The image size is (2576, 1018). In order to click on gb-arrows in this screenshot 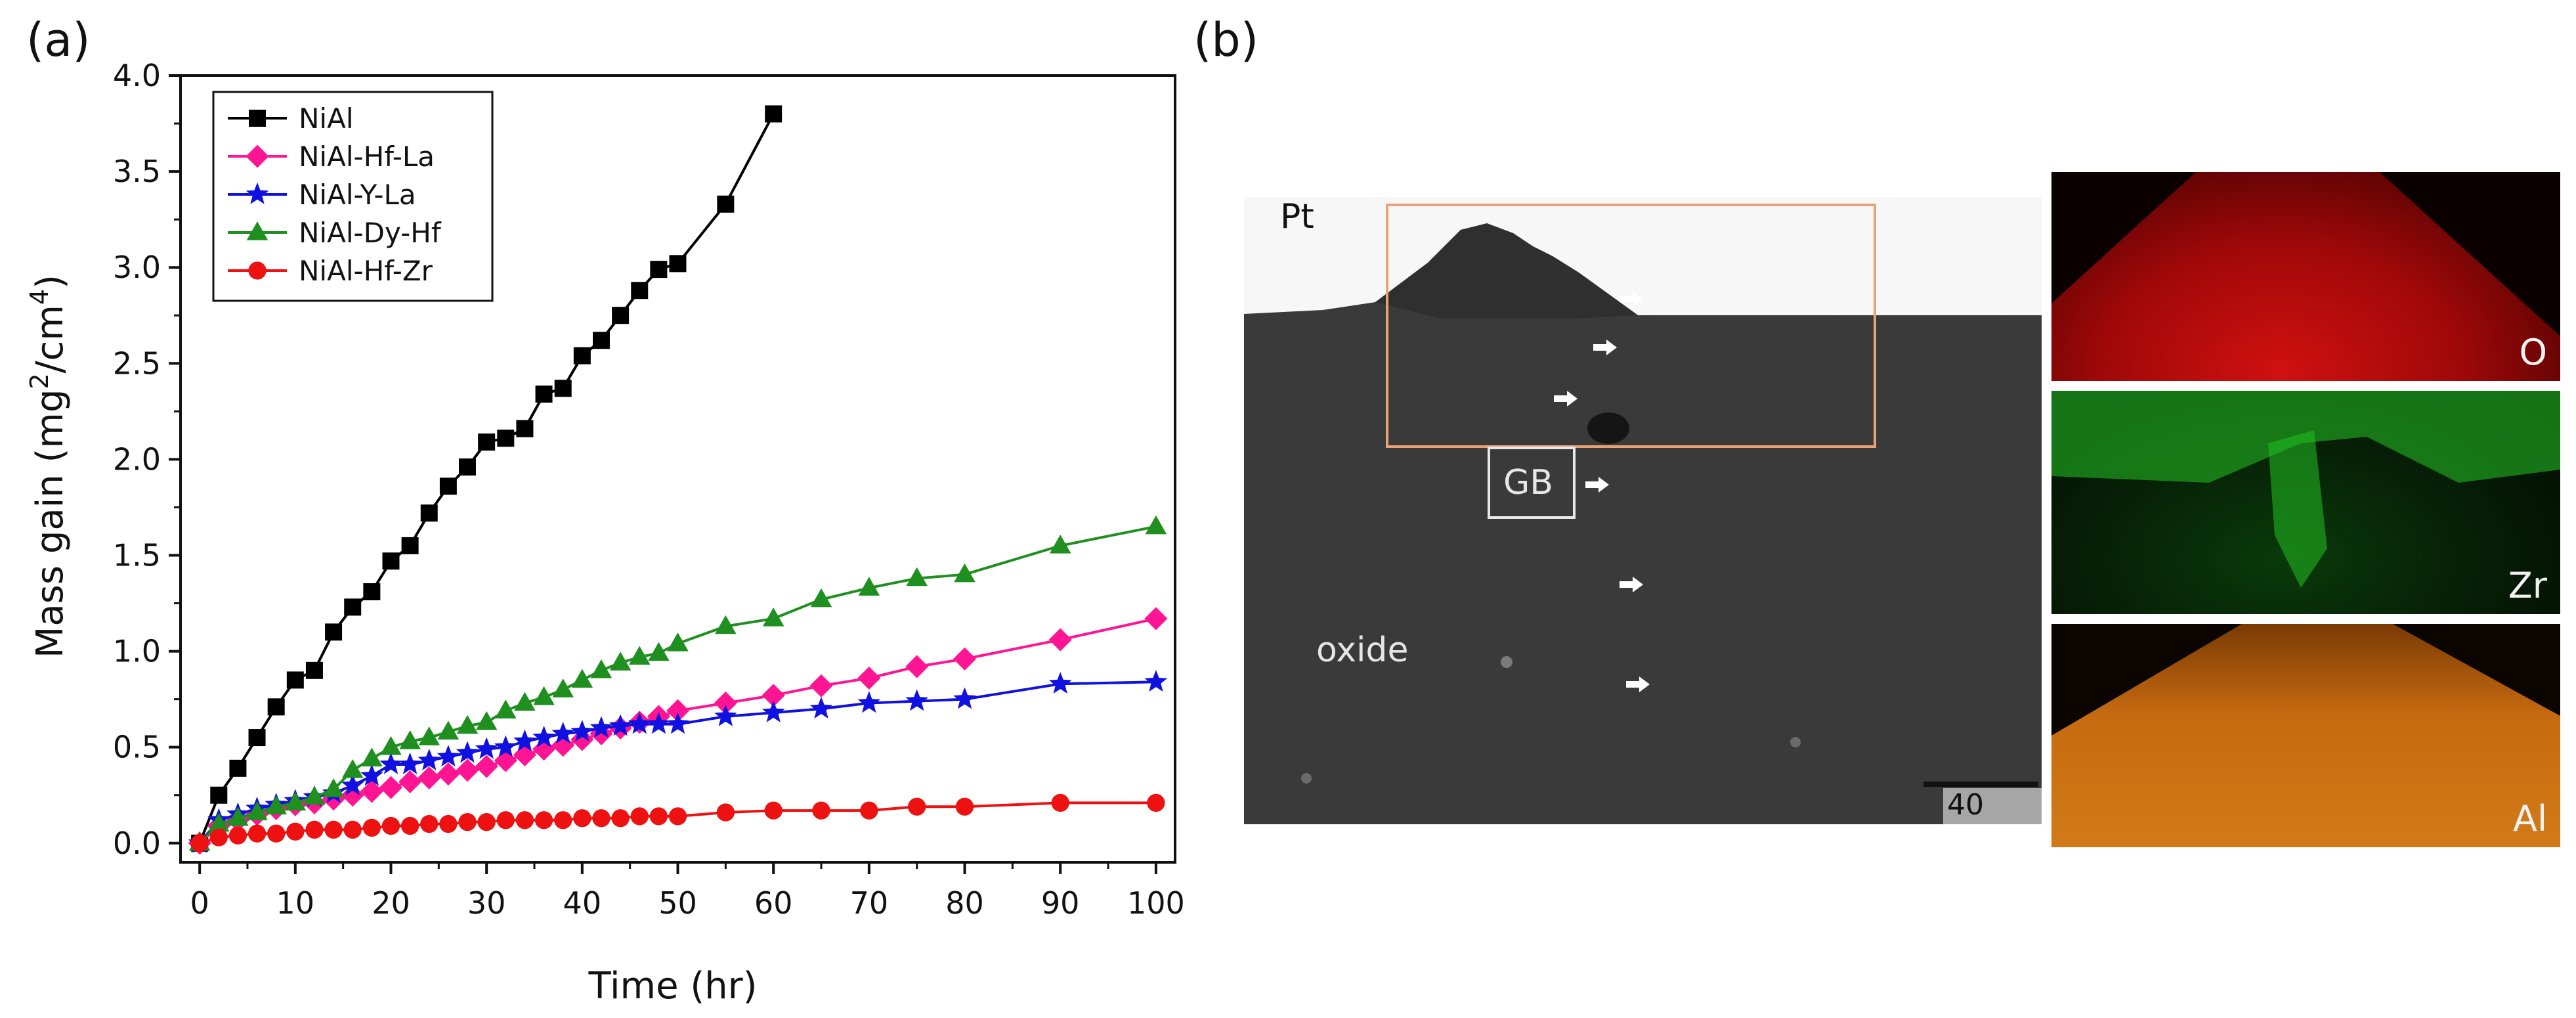, I will do `click(1602, 491)`.